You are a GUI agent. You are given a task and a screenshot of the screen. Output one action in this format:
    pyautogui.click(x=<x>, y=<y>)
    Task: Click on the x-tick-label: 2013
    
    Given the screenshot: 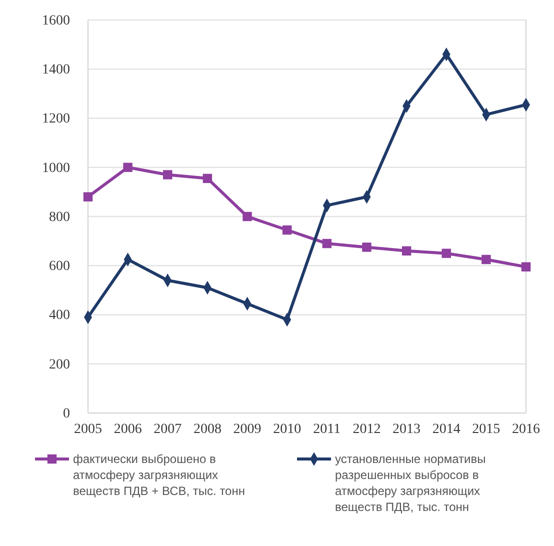 What is the action you would take?
    pyautogui.click(x=406, y=429)
    